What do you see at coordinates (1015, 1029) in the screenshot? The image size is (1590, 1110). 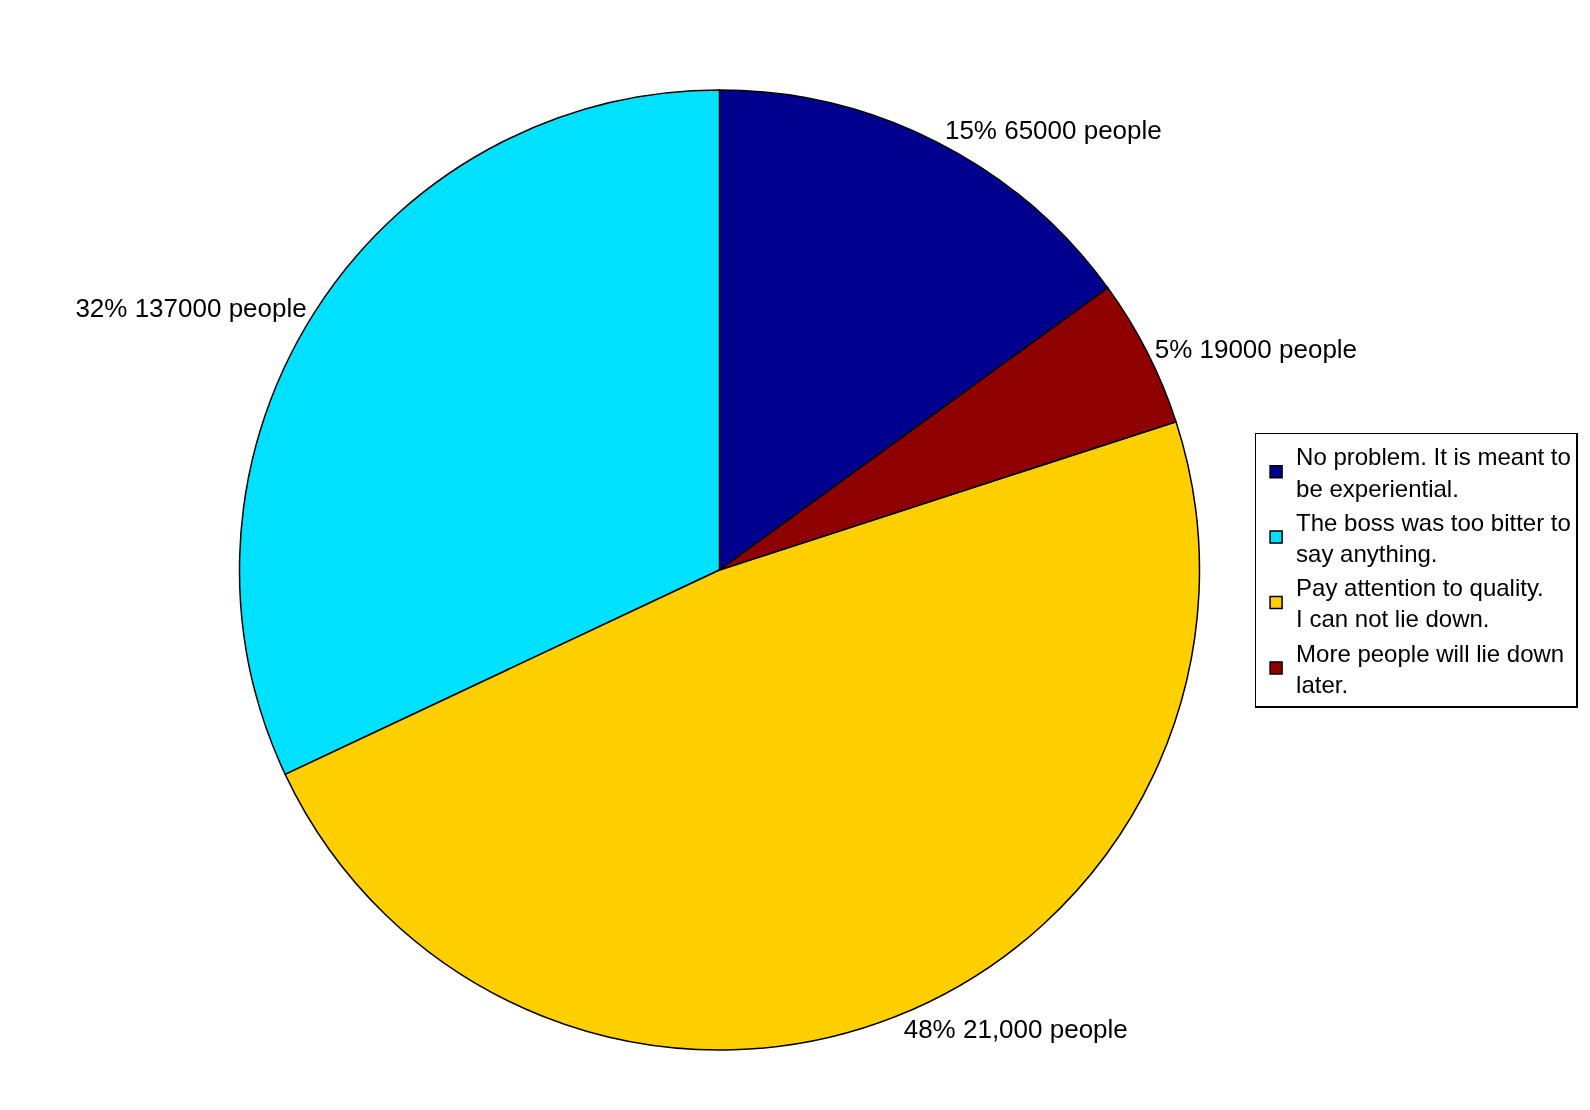 I see `data-label: 48% 21,000 people` at bounding box center [1015, 1029].